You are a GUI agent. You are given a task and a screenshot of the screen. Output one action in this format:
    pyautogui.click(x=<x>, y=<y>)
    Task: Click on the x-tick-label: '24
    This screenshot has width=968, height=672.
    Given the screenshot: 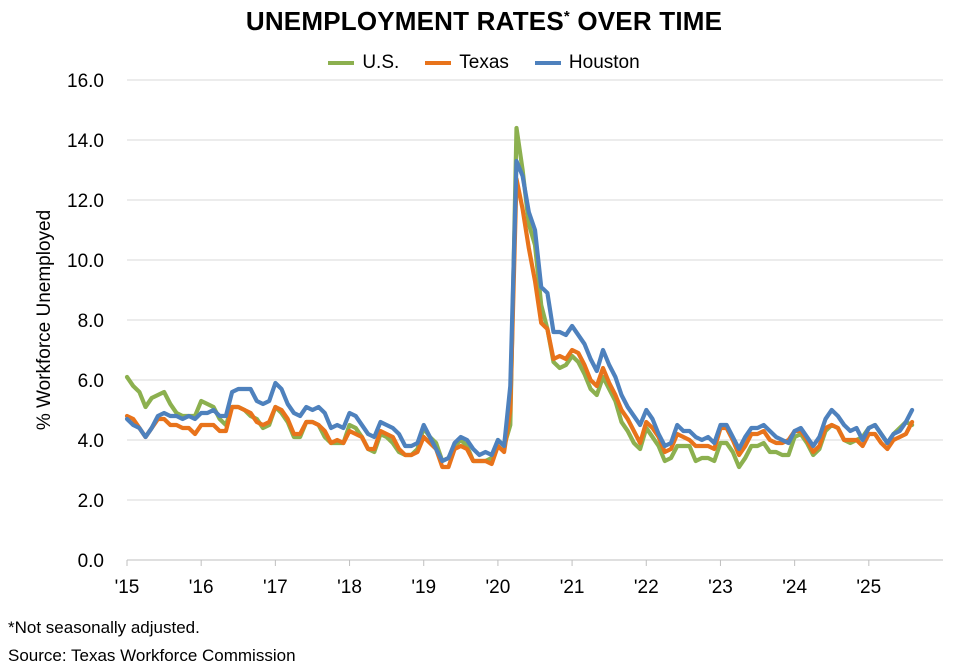 What is the action you would take?
    pyautogui.click(x=794, y=587)
    